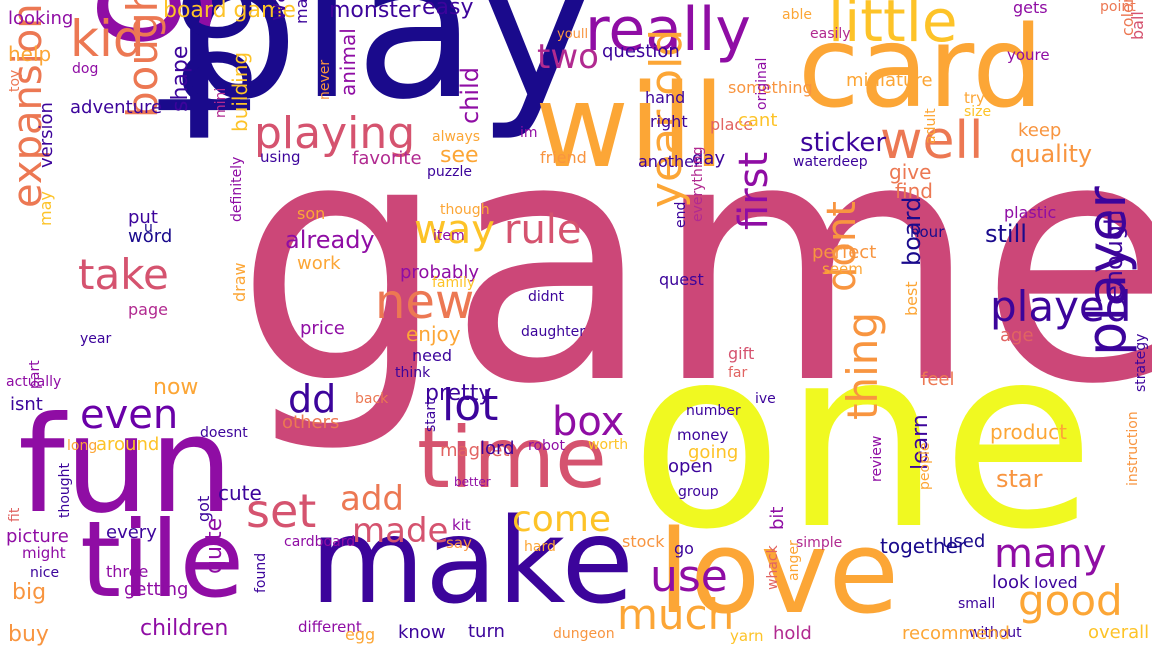  I want to click on word-45: monster, so click(375, 11).